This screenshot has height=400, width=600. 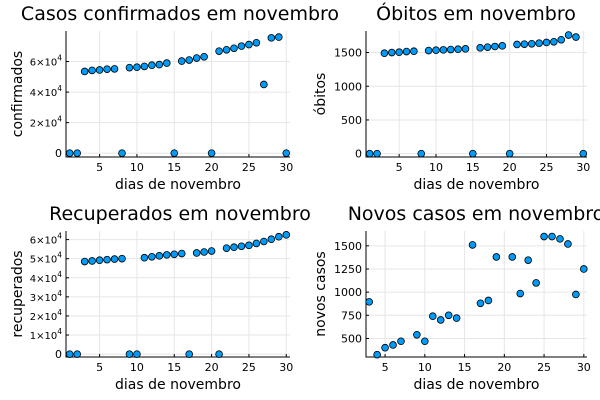 I want to click on chart-title: Recuperados em novembro, so click(x=180, y=214).